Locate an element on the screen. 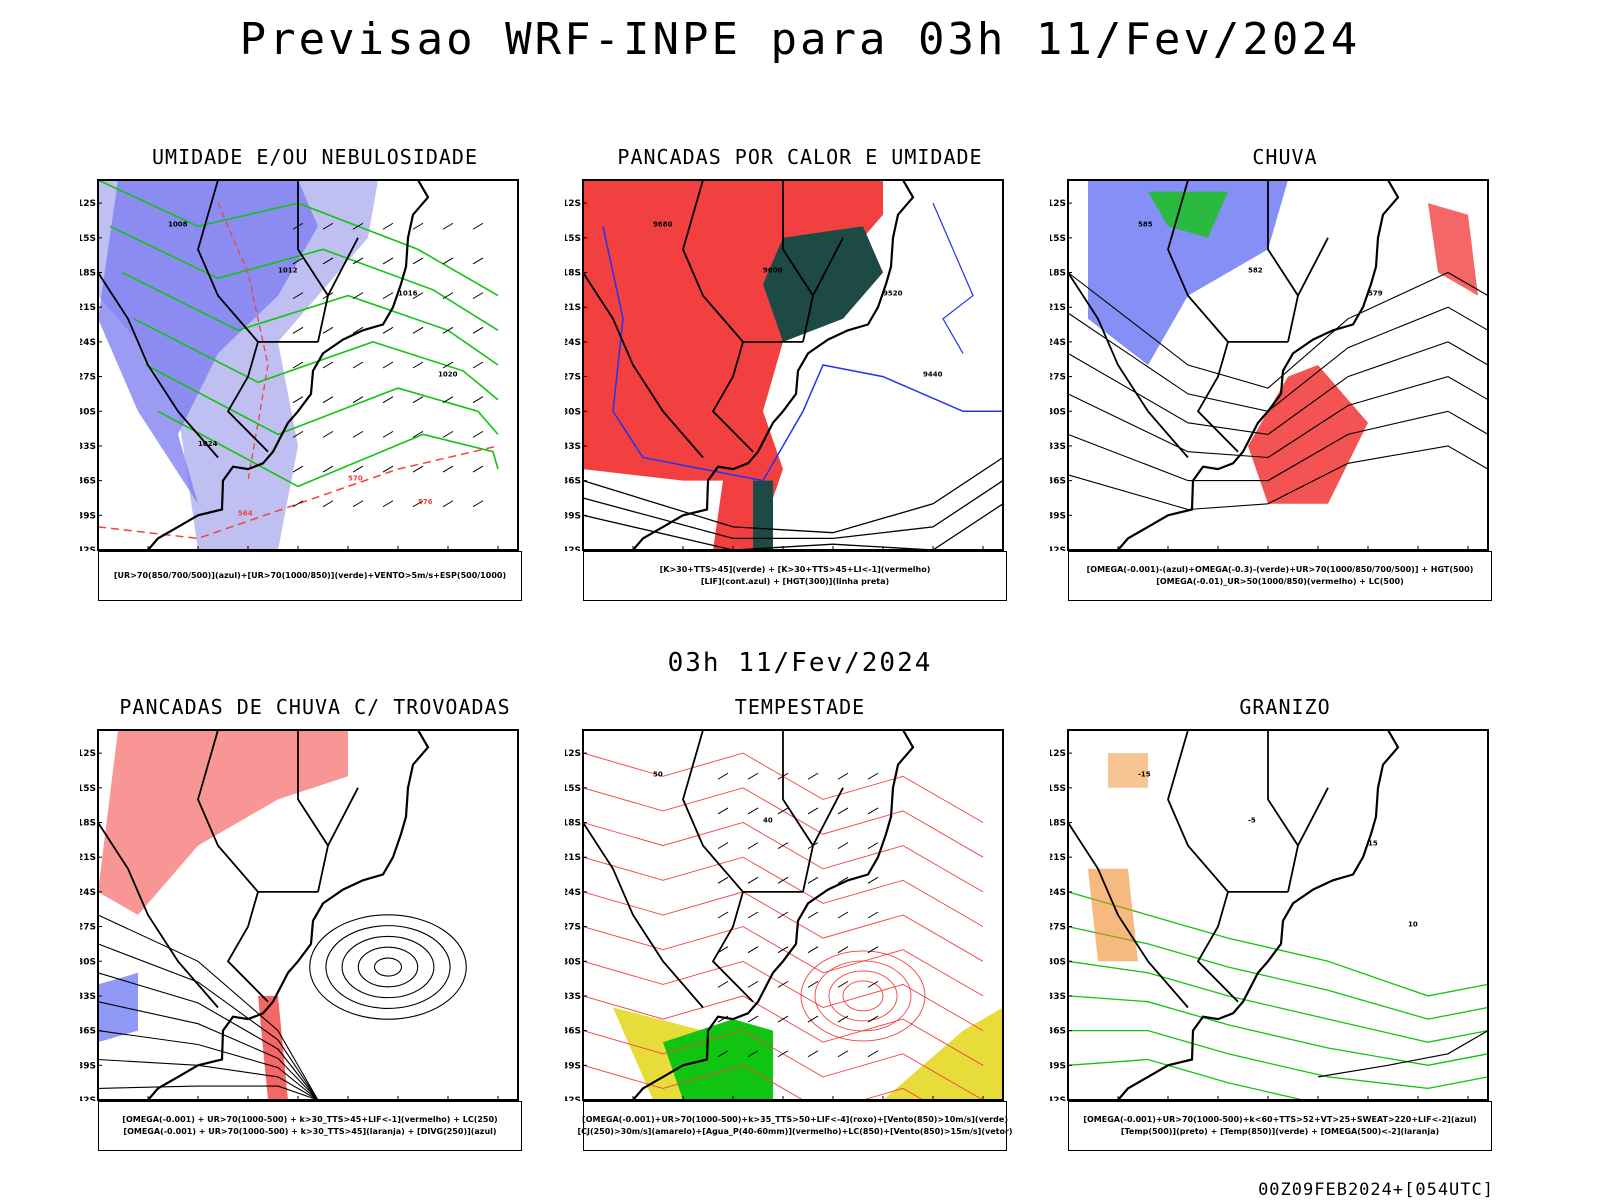  streamline-circle is located at coordinates (388, 967).